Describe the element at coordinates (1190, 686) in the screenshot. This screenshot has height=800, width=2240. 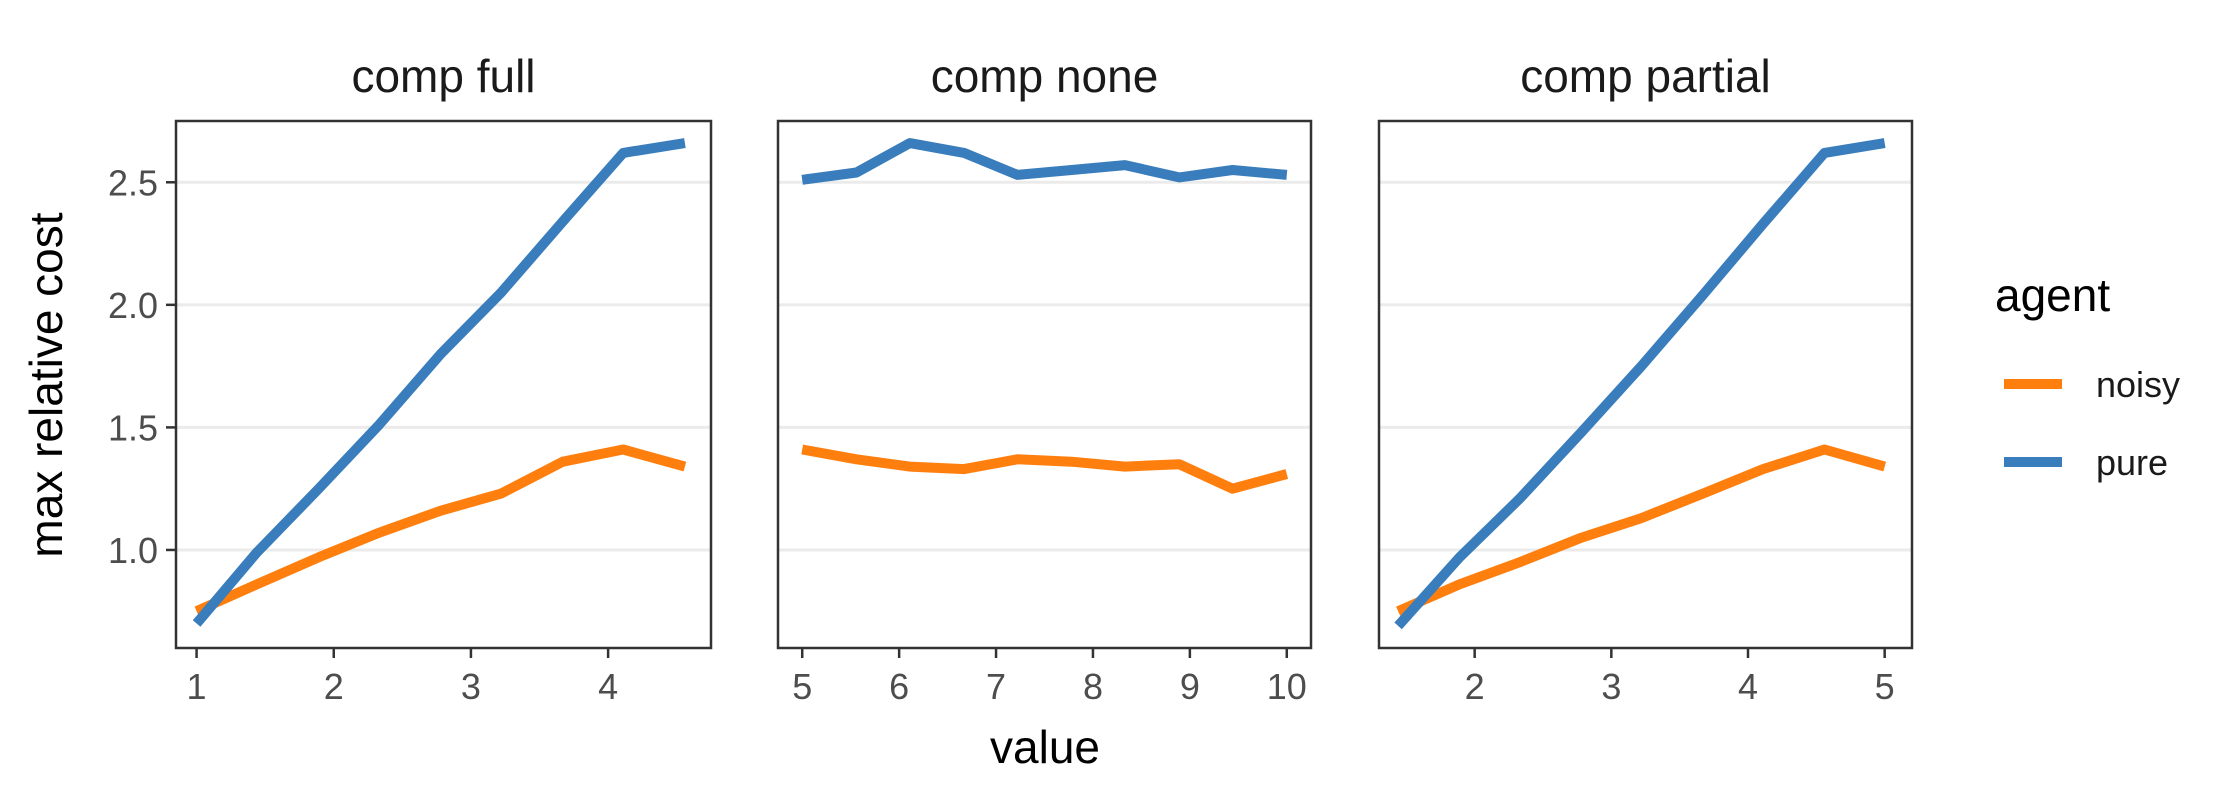
I see `x-tick-label: 9` at that location.